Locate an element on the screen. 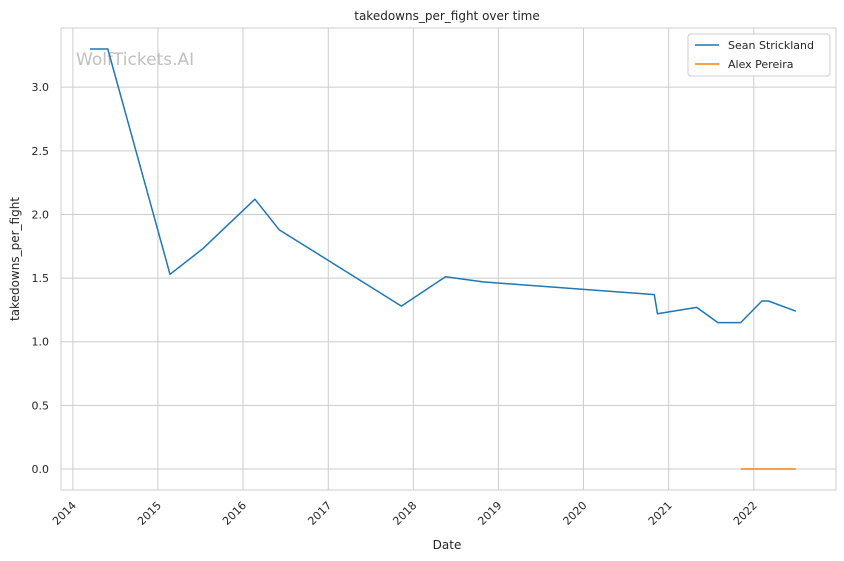  y-tick-label: 1.0 is located at coordinates (41, 342).